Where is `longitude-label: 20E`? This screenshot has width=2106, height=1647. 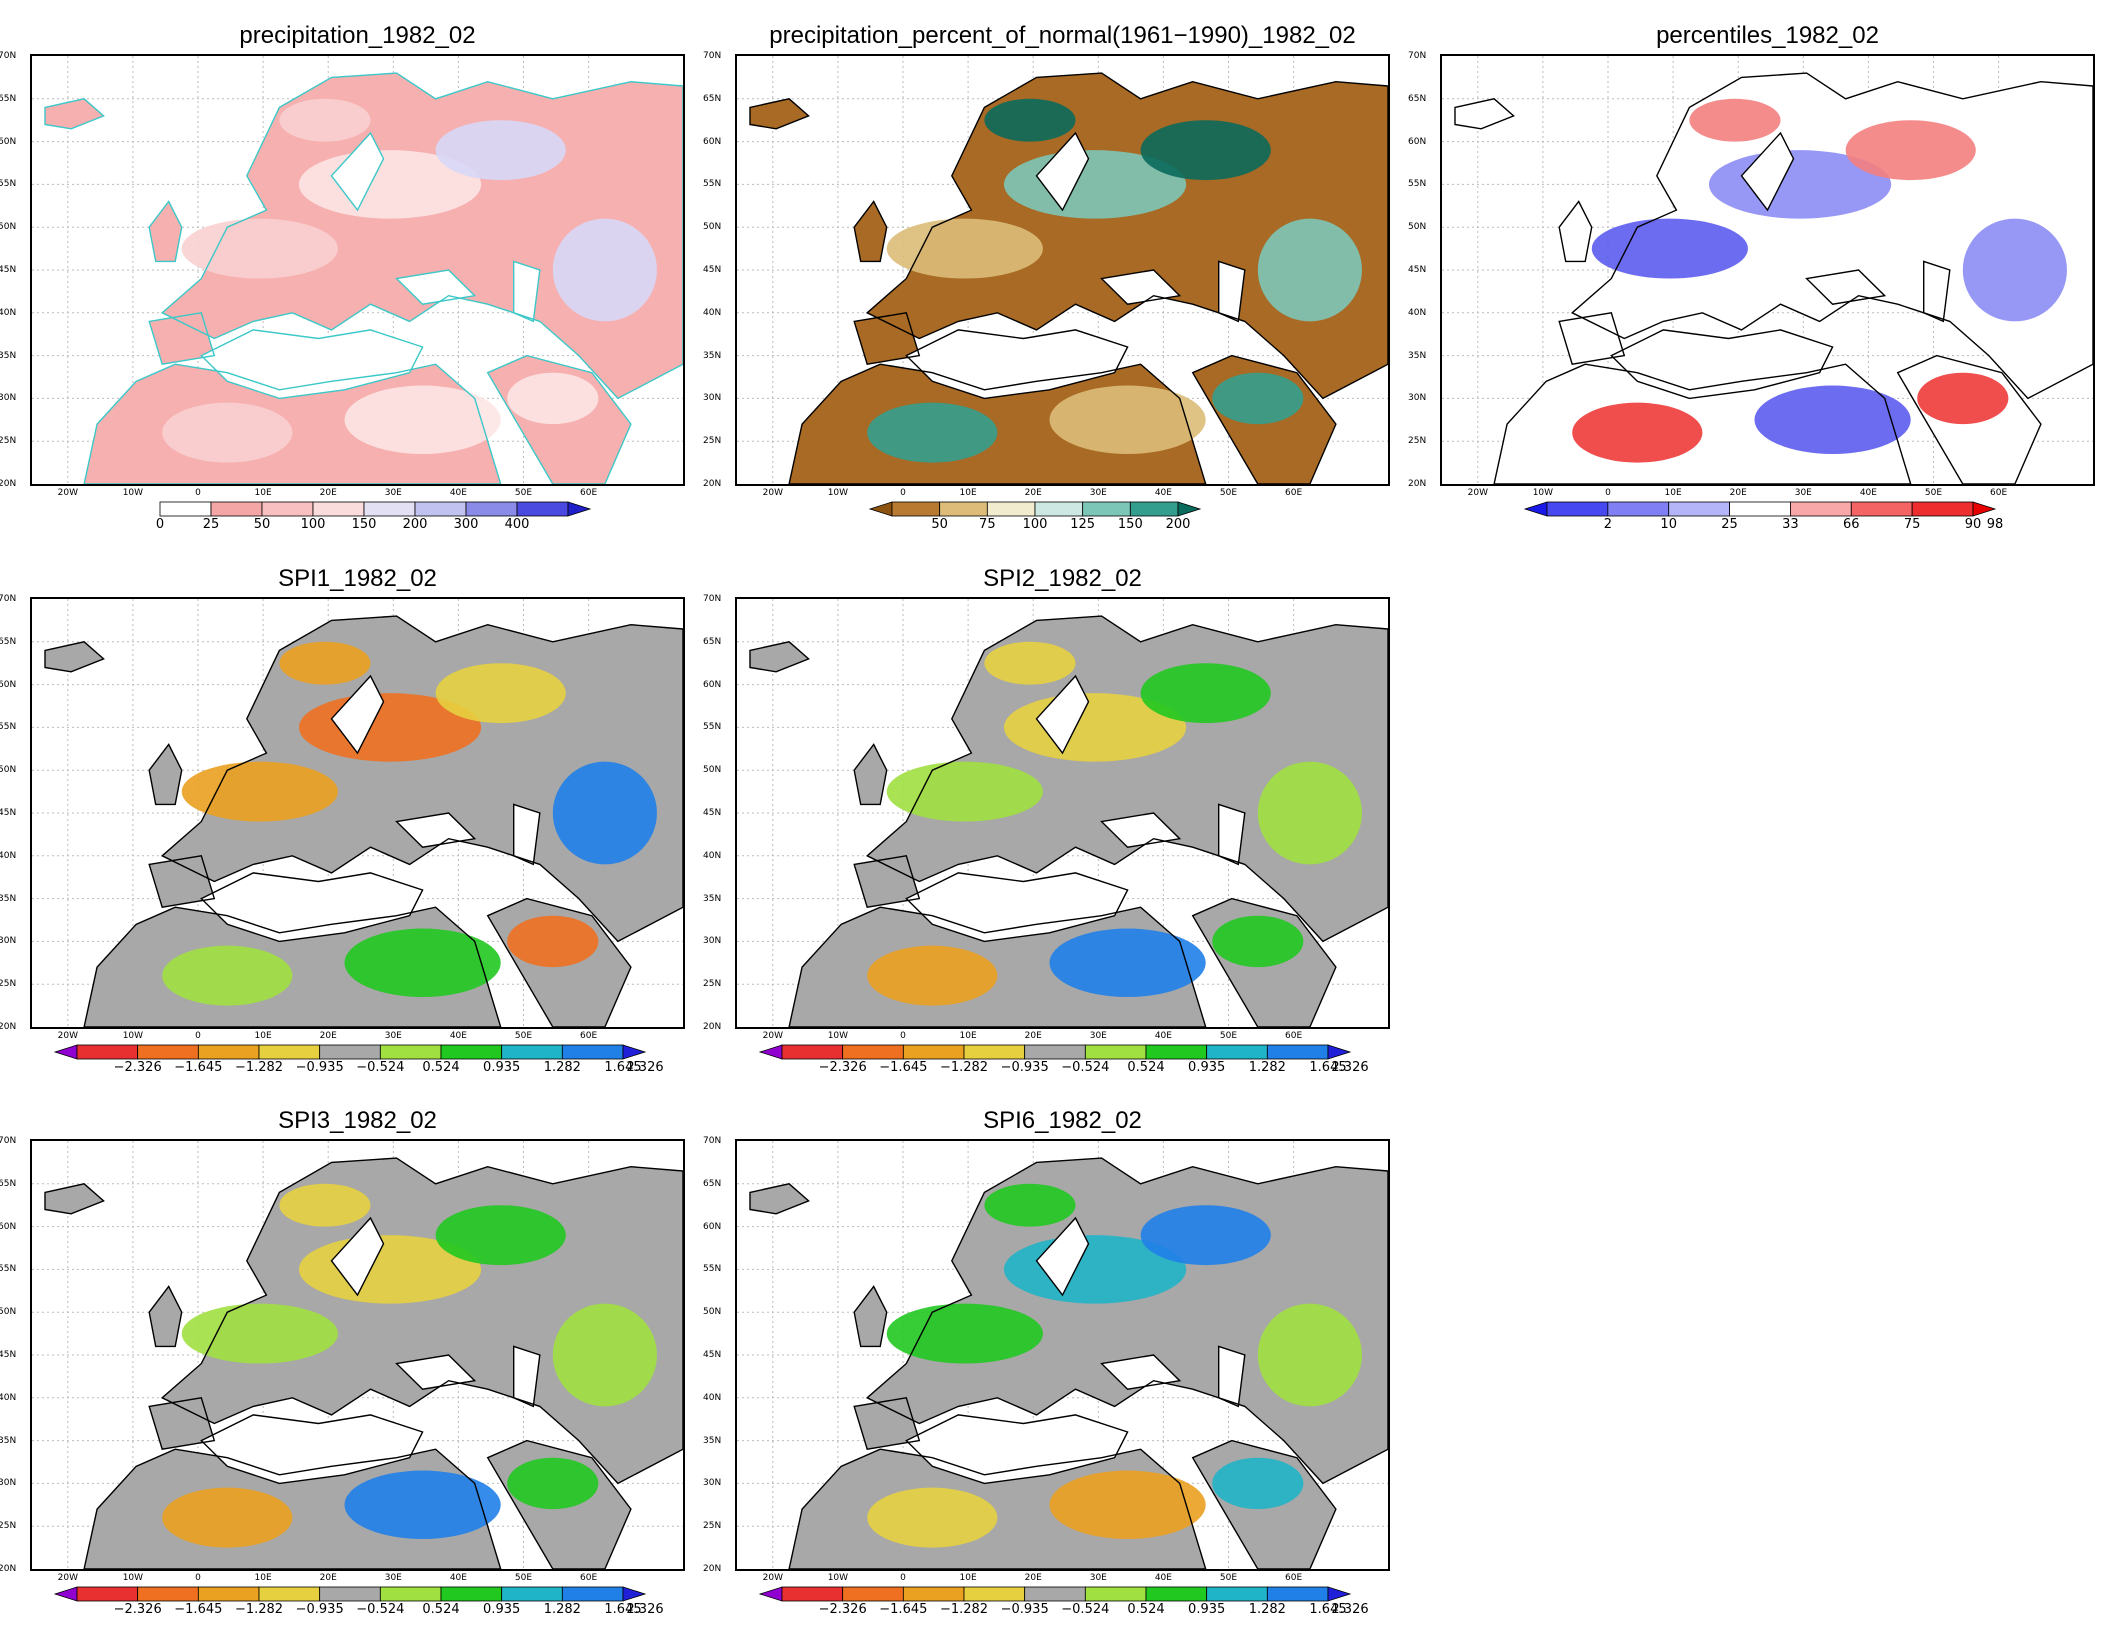 longitude-label: 20E is located at coordinates (328, 1578).